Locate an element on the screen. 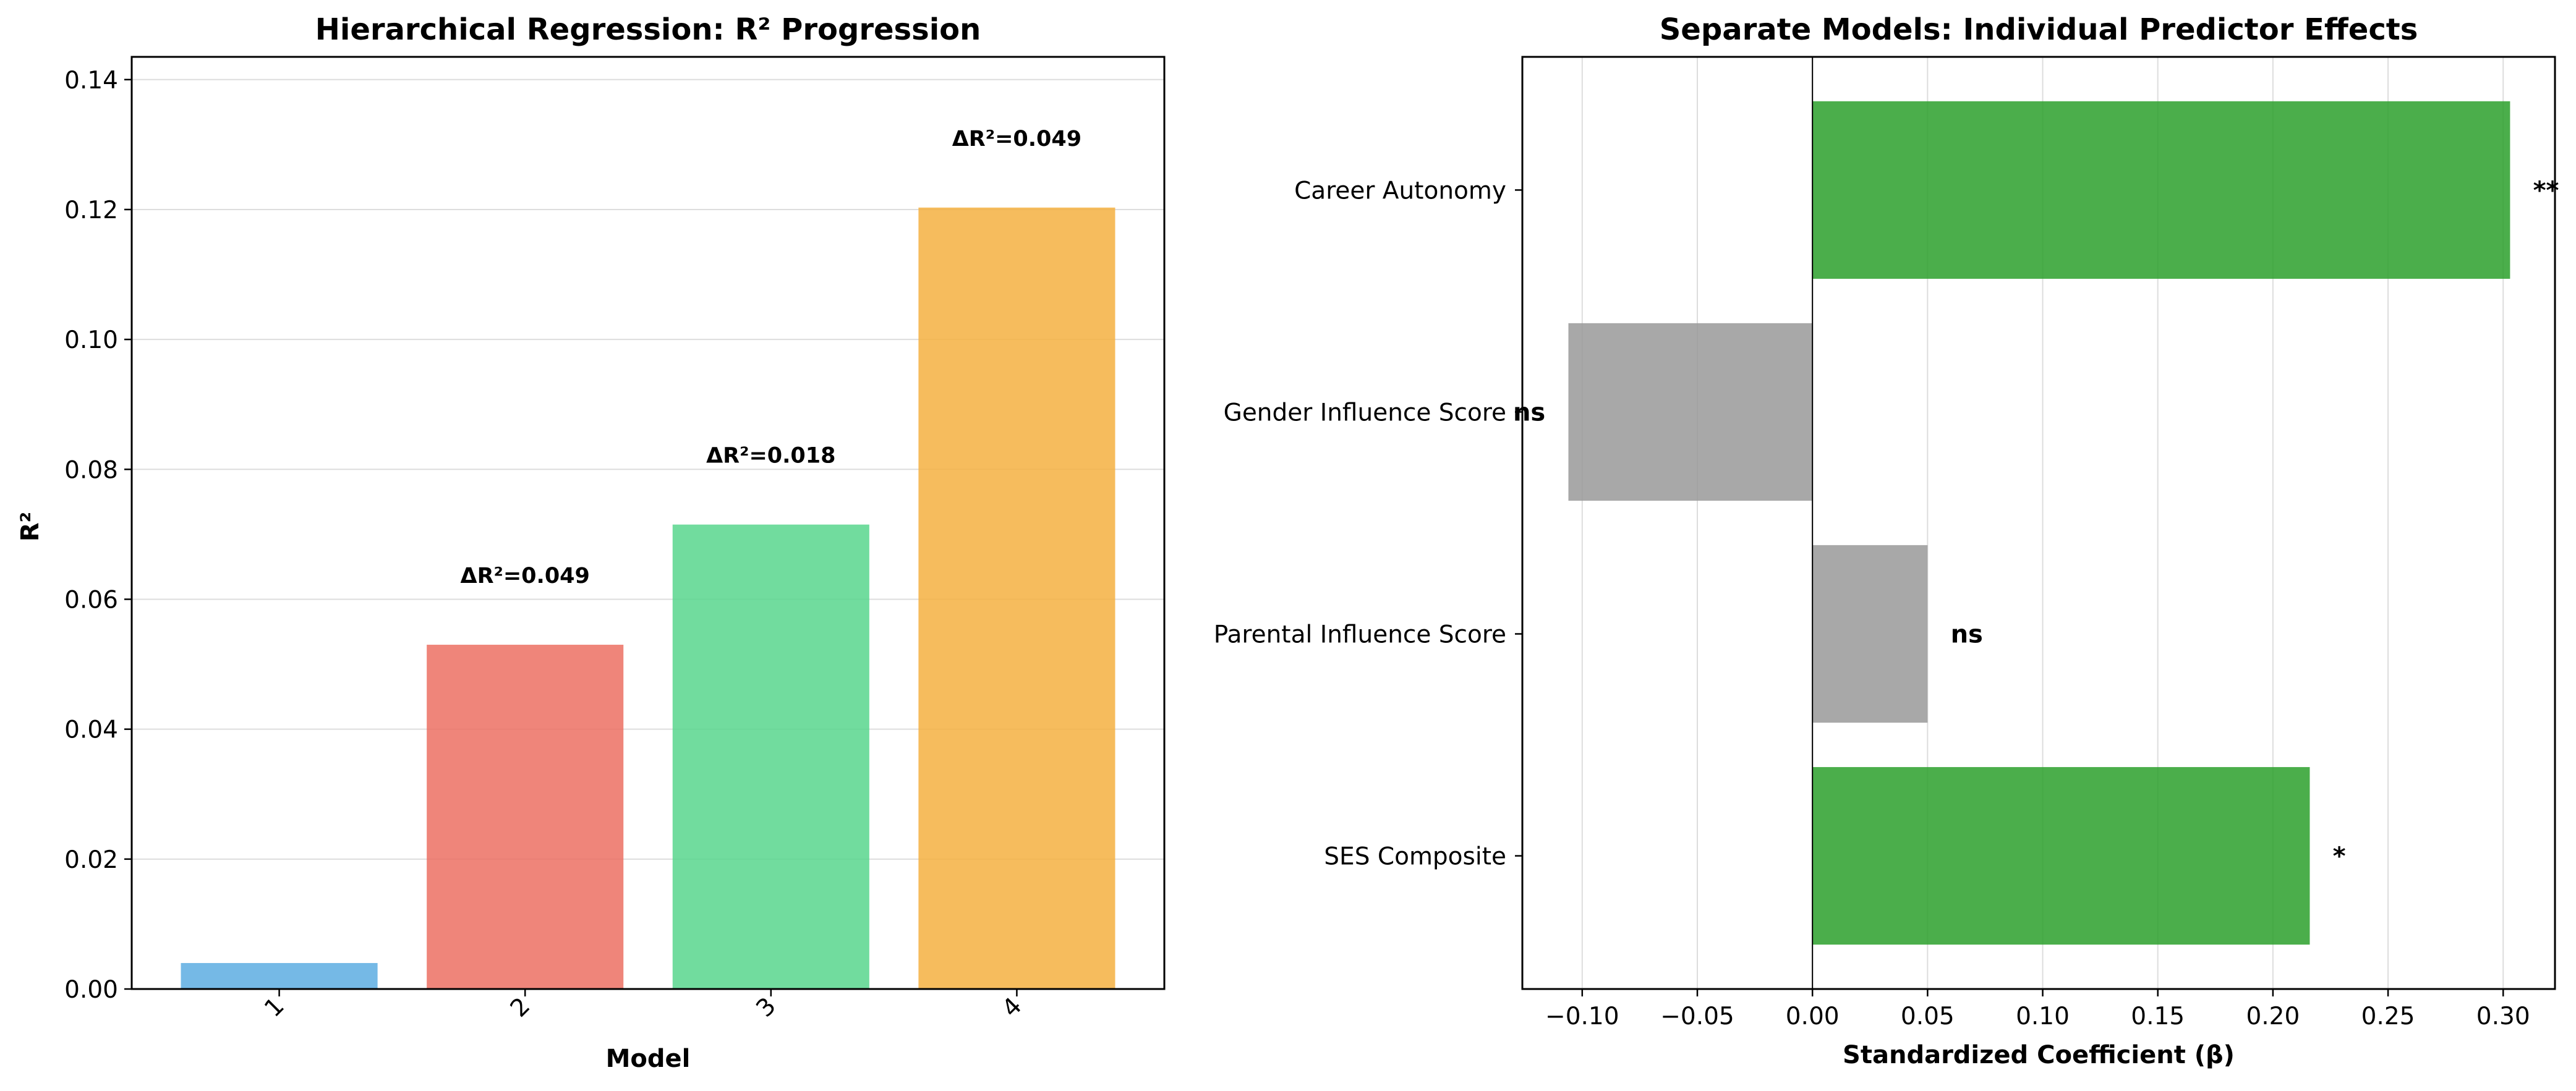  right-x-tick-label: 0.05 is located at coordinates (1928, 1016).